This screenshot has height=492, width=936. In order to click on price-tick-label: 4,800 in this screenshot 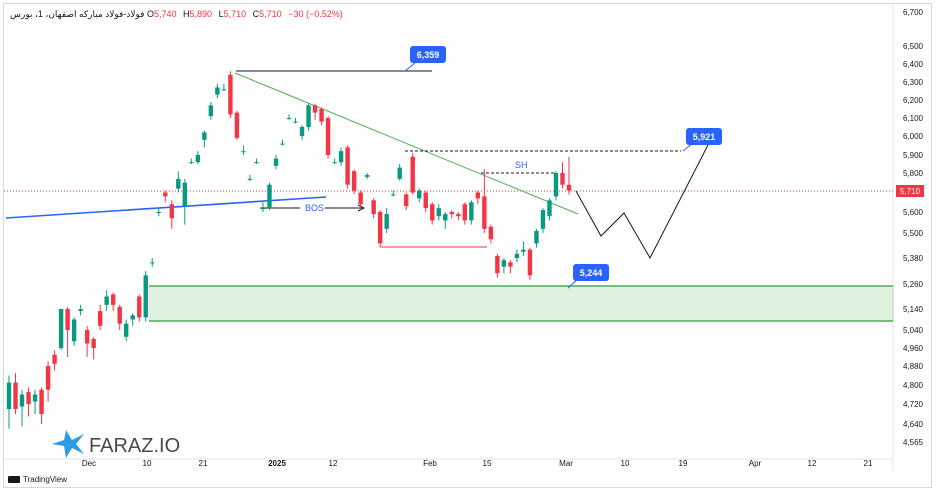, I will do `click(913, 385)`.